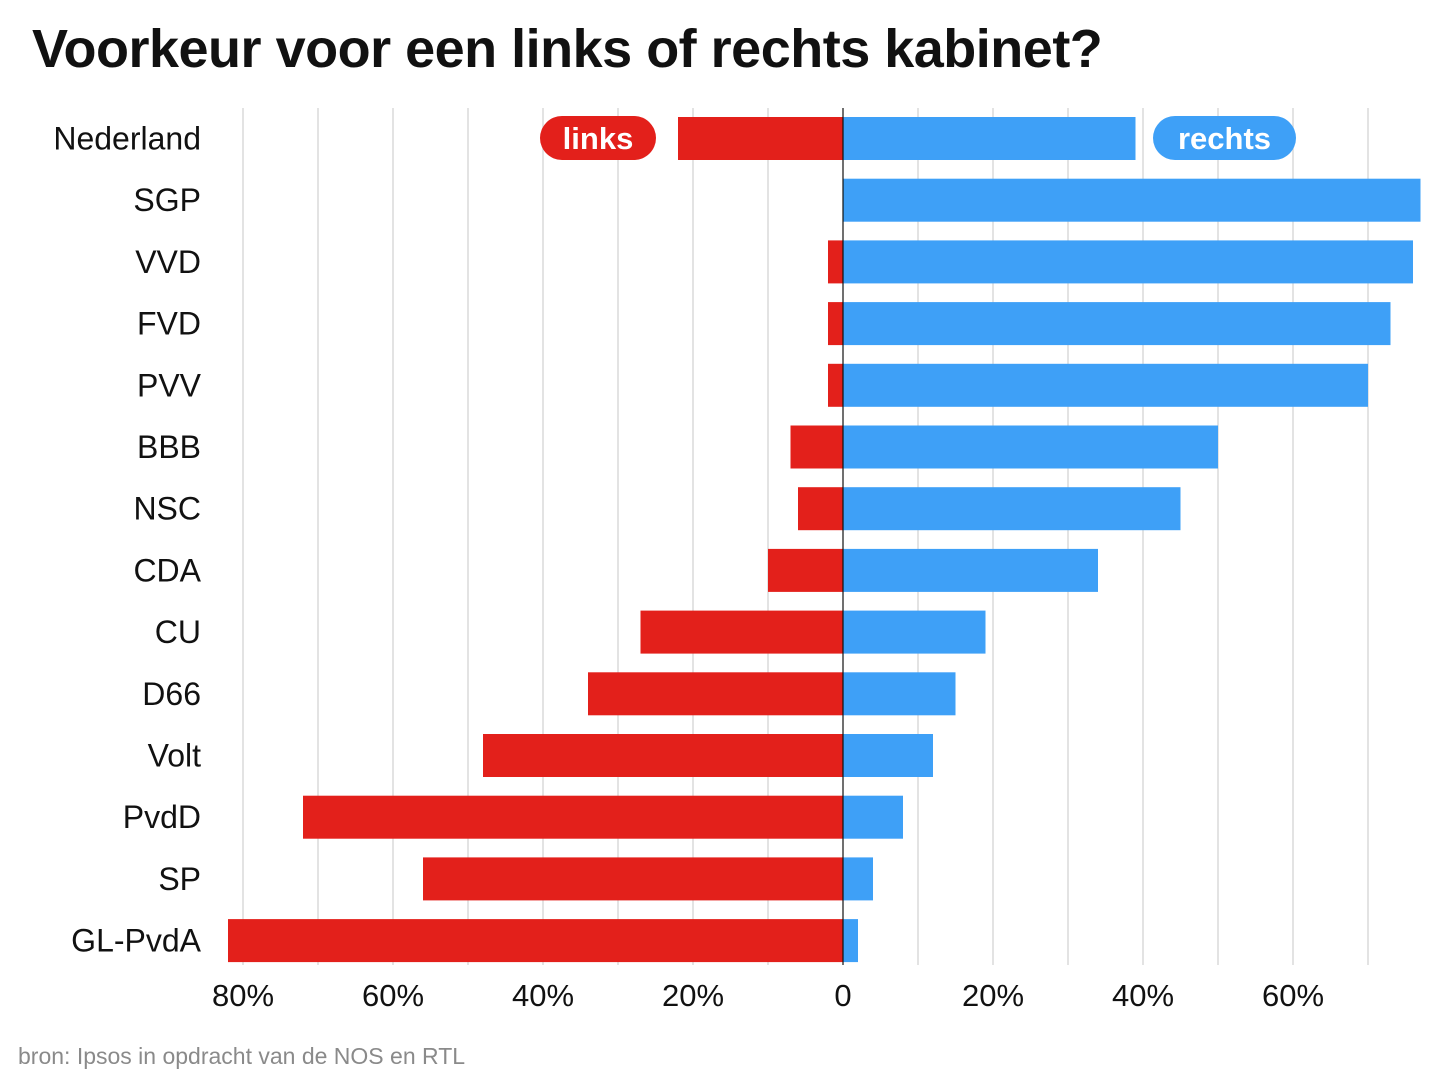 The image size is (1440, 1080). Describe the element at coordinates (858, 879) in the screenshot. I see `bar-rechts-sp` at that location.